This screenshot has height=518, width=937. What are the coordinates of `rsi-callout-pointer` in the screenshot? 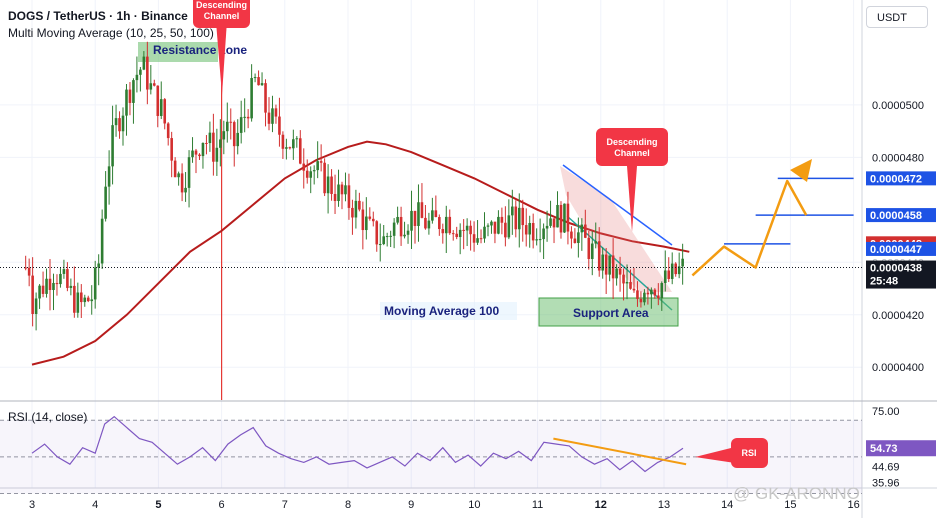 It's located at (715, 455).